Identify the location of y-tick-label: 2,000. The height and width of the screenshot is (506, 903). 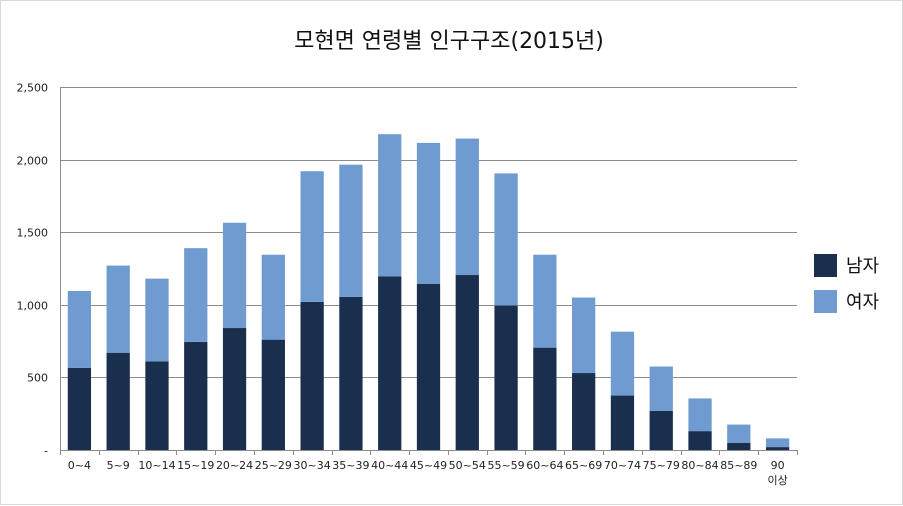
(33, 161).